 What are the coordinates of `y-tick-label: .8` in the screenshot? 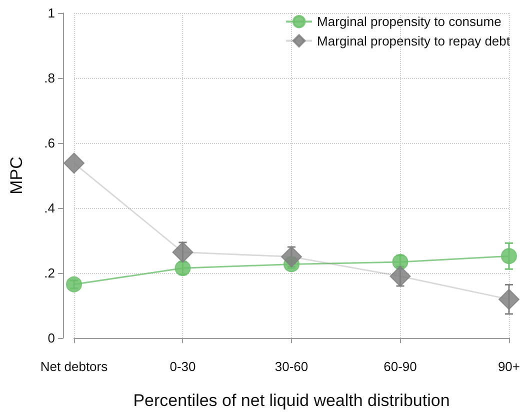 It's located at (49, 78).